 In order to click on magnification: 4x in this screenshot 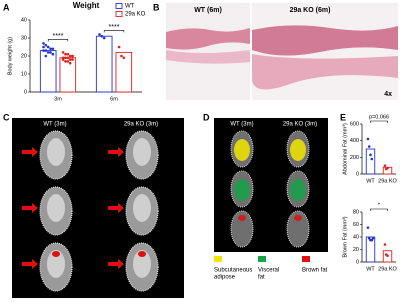, I will do `click(388, 94)`.